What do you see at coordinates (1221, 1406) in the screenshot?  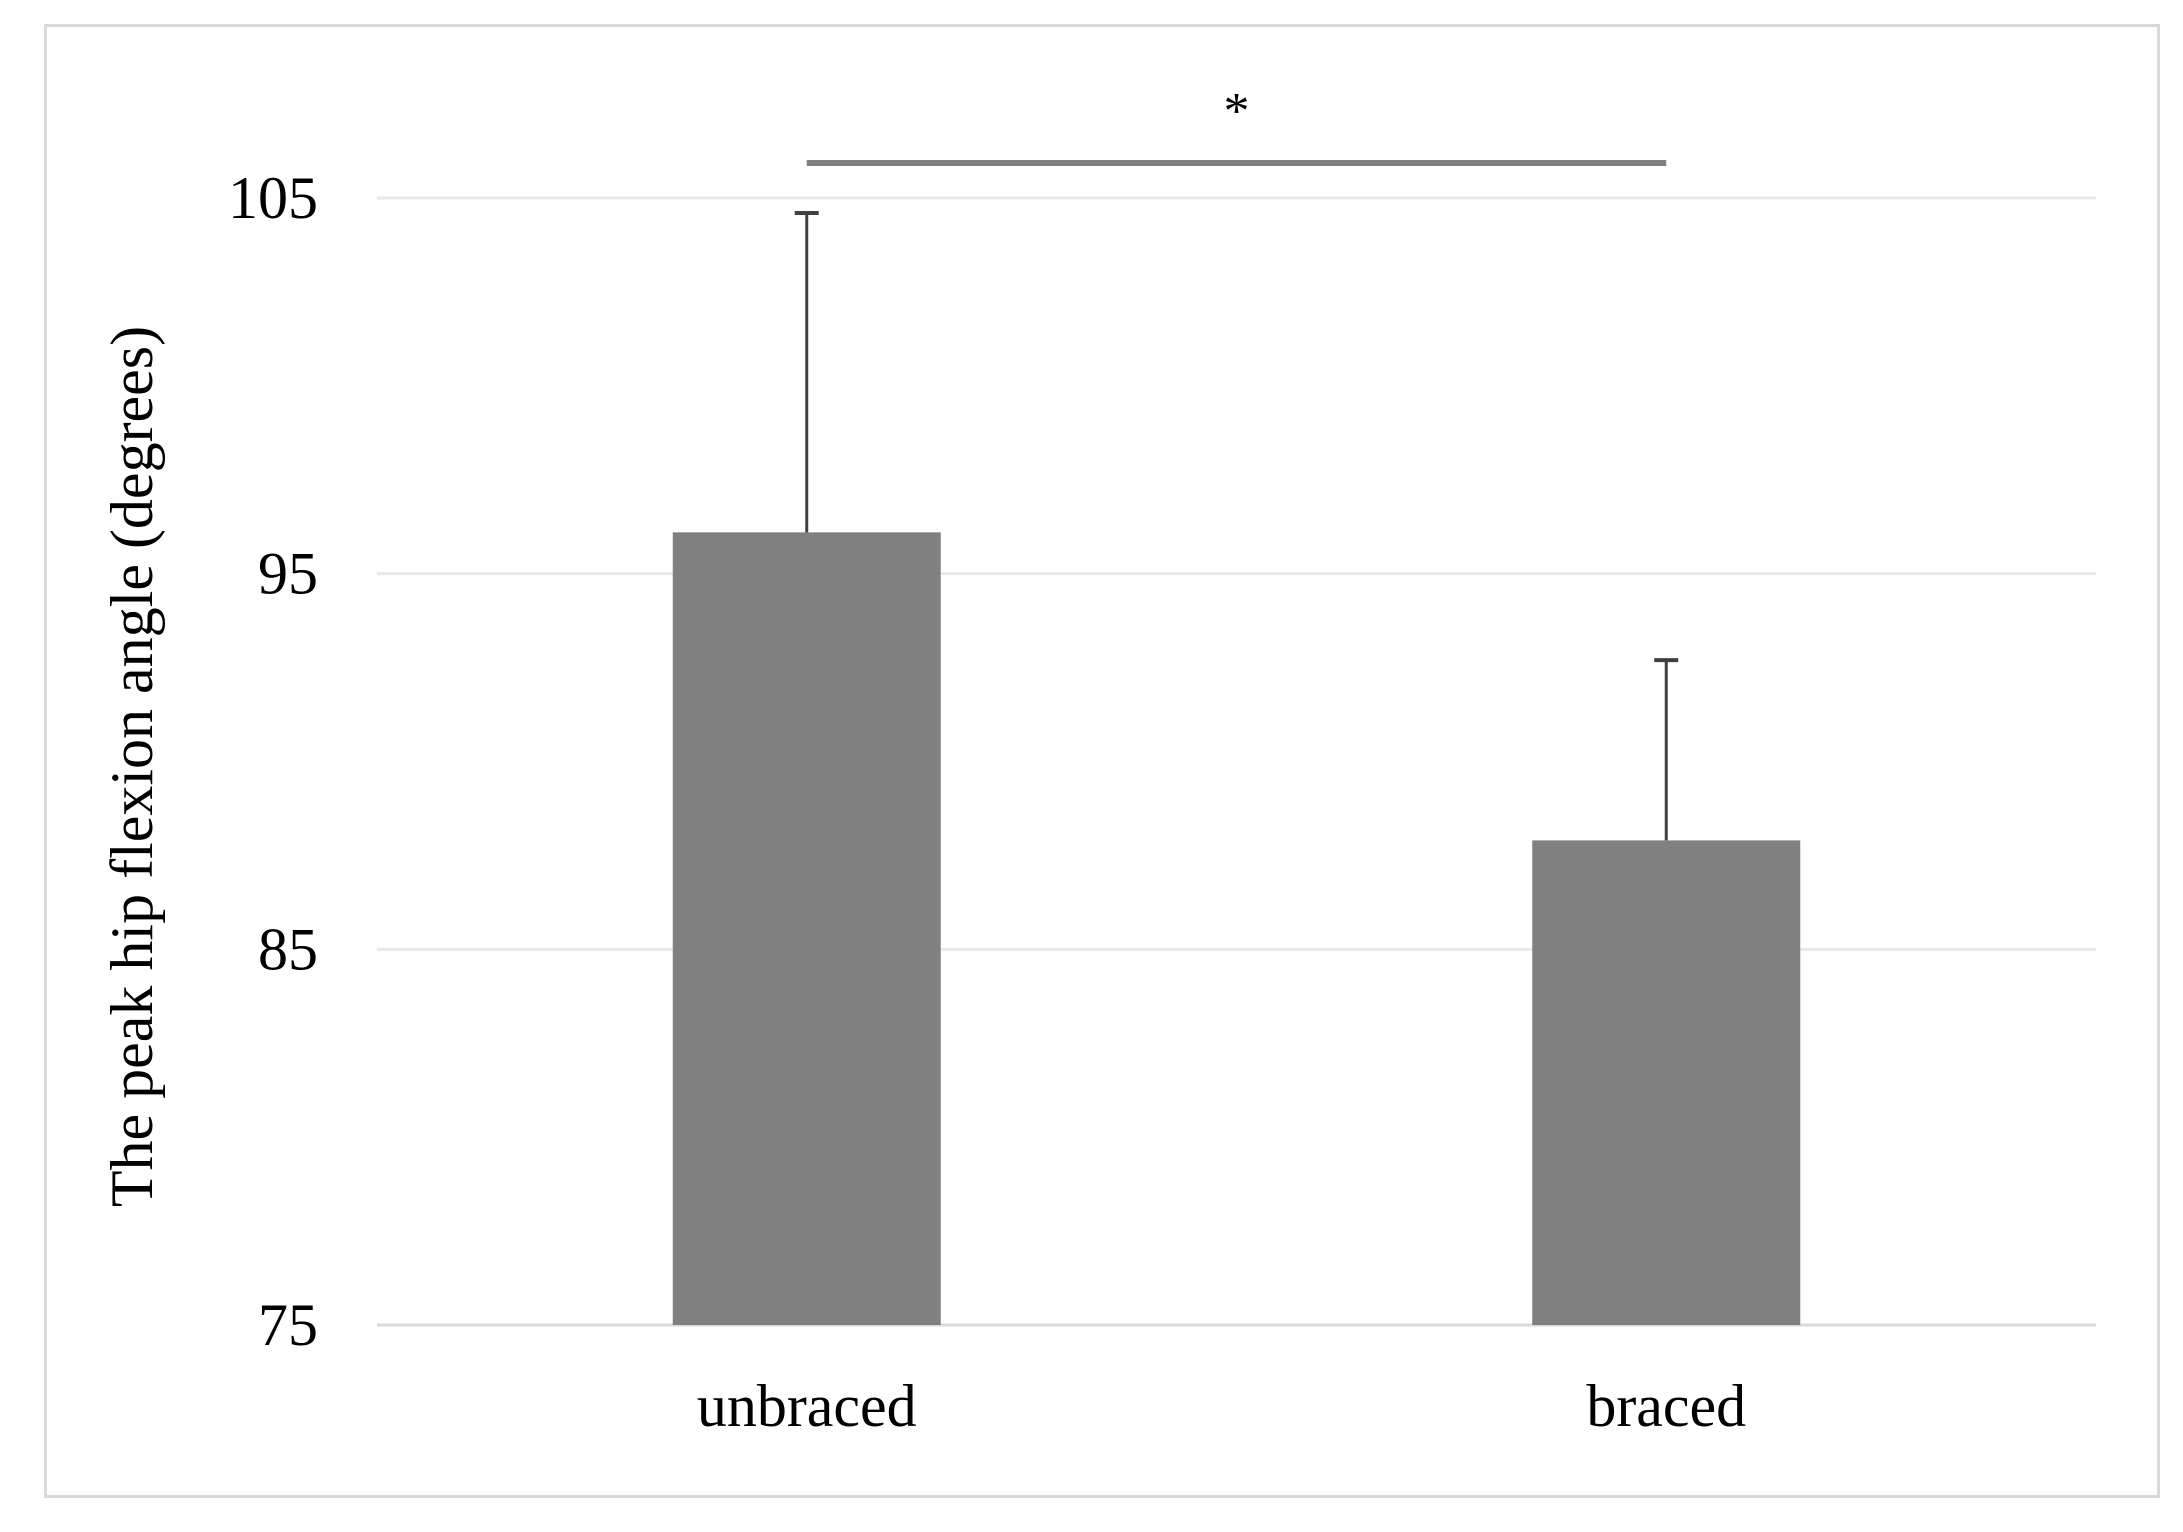 I see `x-category-labels: unbraced braced` at bounding box center [1221, 1406].